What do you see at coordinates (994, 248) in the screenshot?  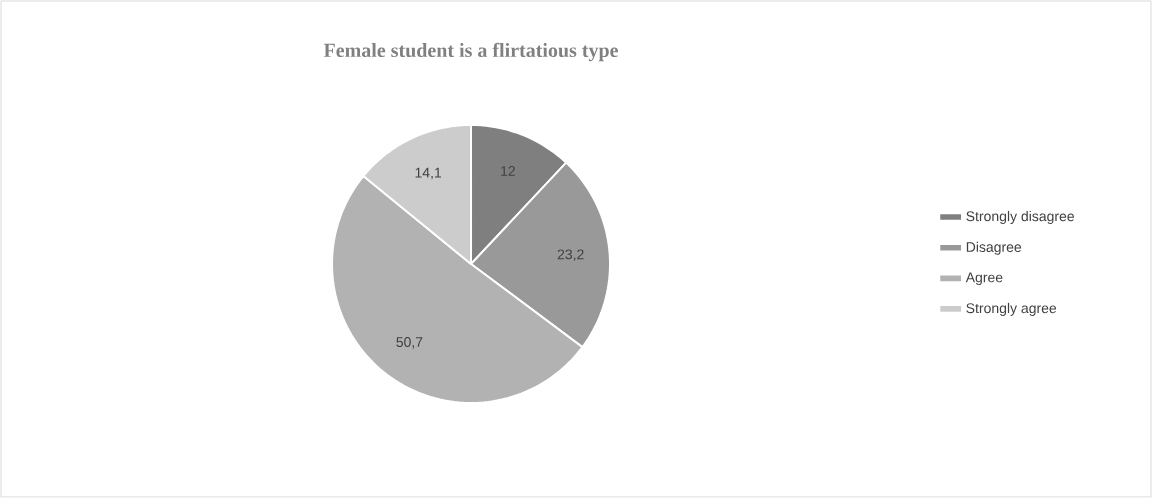 I see `legend-label: Disagree` at bounding box center [994, 248].